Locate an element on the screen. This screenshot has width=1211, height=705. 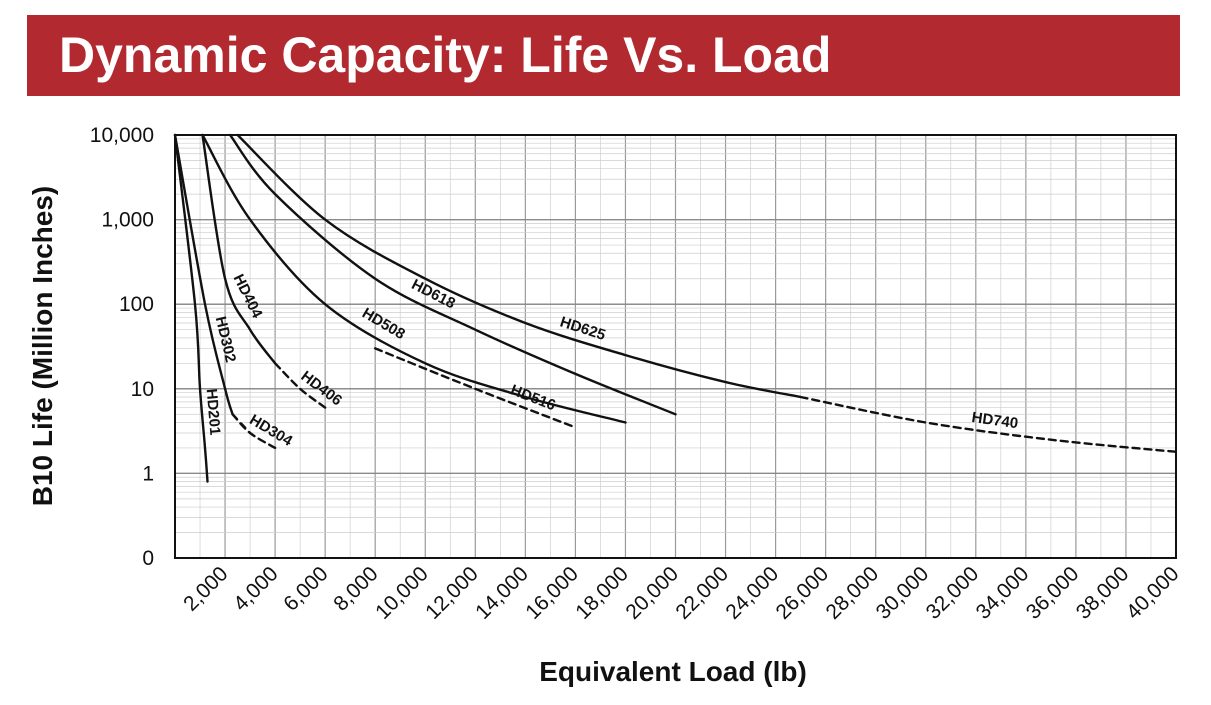
x-tick-label: 36,000 is located at coordinates (1053, 593).